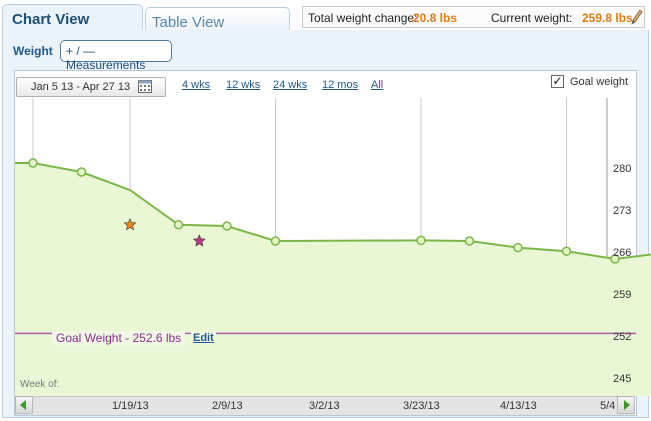  Describe the element at coordinates (622, 253) in the screenshot. I see `y-tick-label: 266` at that location.